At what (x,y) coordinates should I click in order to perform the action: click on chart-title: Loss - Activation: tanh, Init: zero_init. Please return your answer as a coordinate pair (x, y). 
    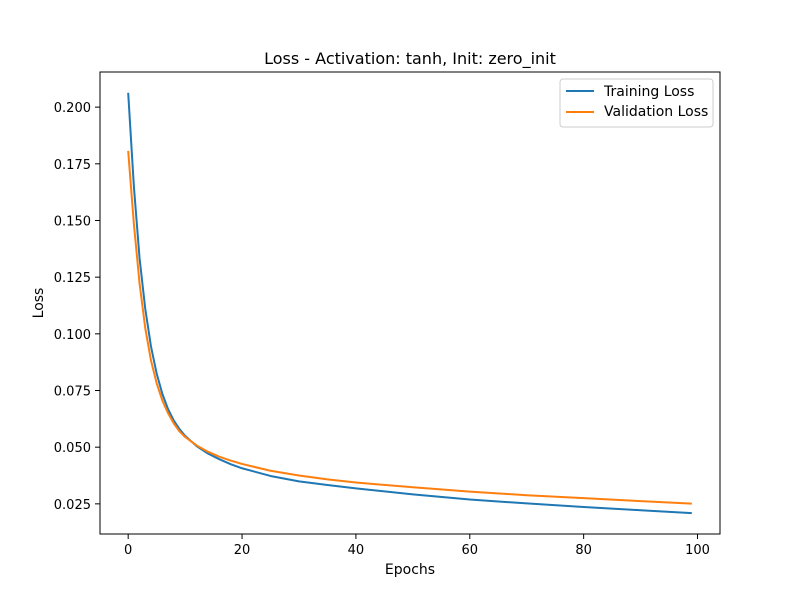
    Looking at the image, I should click on (410, 59).